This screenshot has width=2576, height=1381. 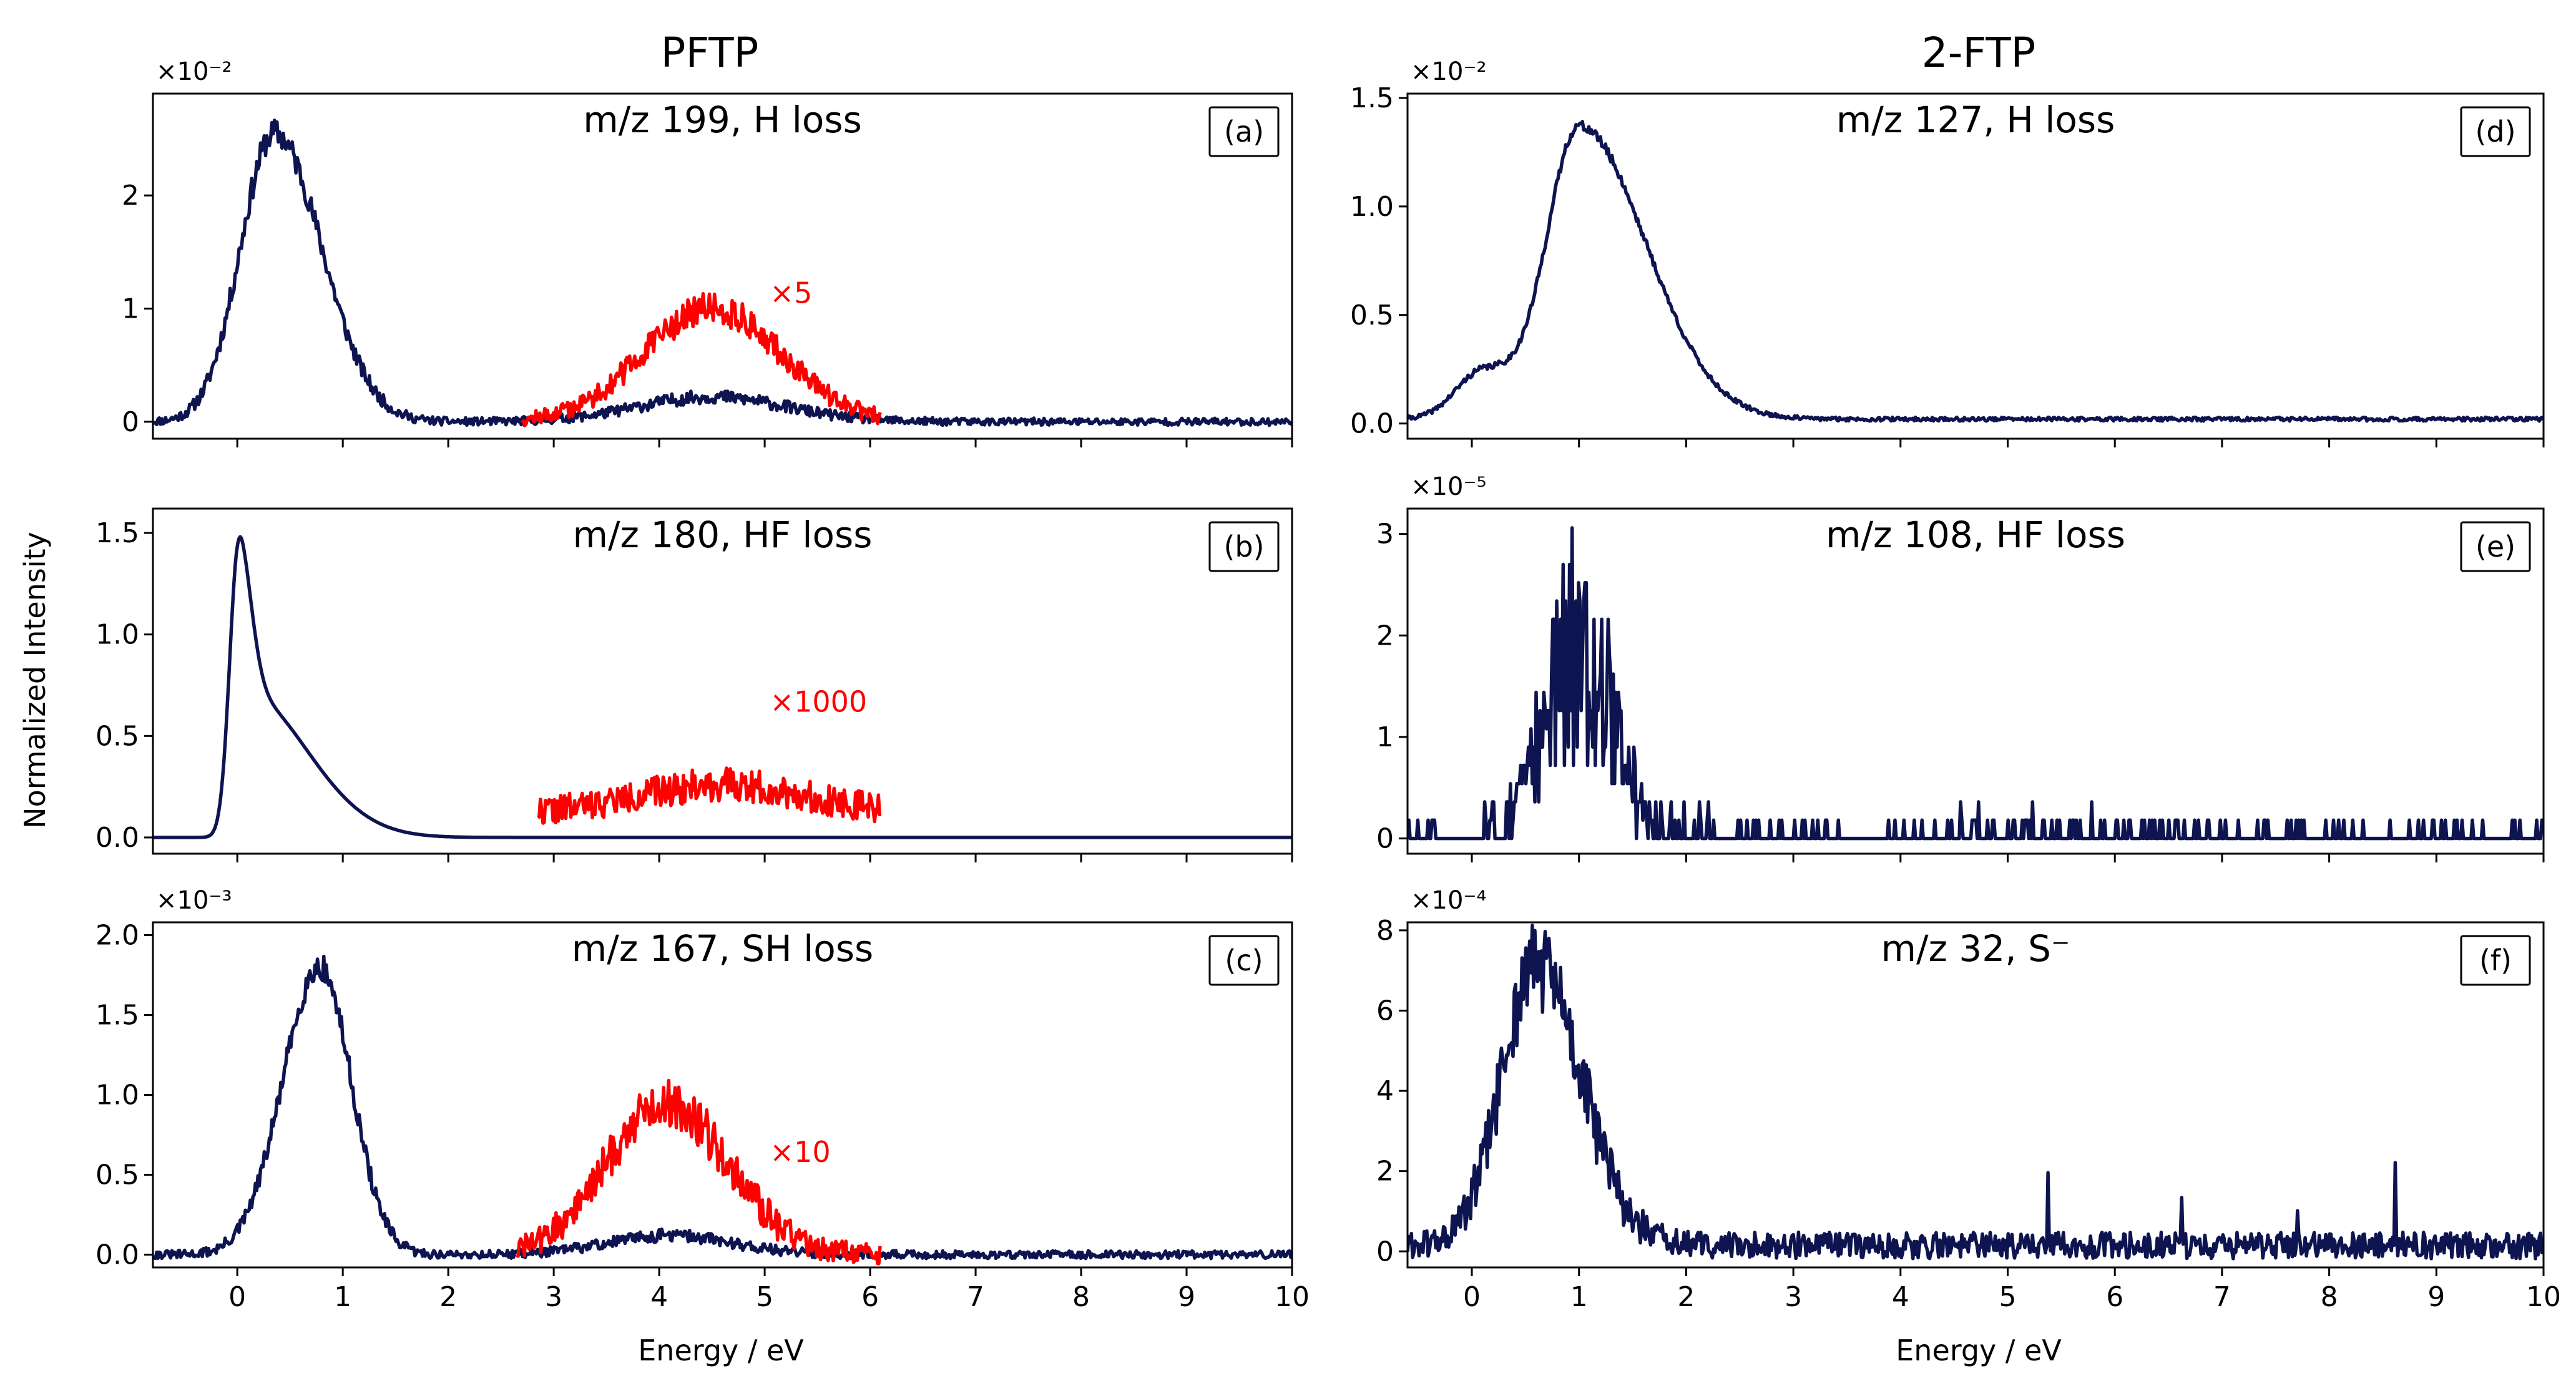 I want to click on panel-e: 0 1 2 3 ×10⁻⁵ m/z 108, HF loss (e), so click(x=1960, y=667).